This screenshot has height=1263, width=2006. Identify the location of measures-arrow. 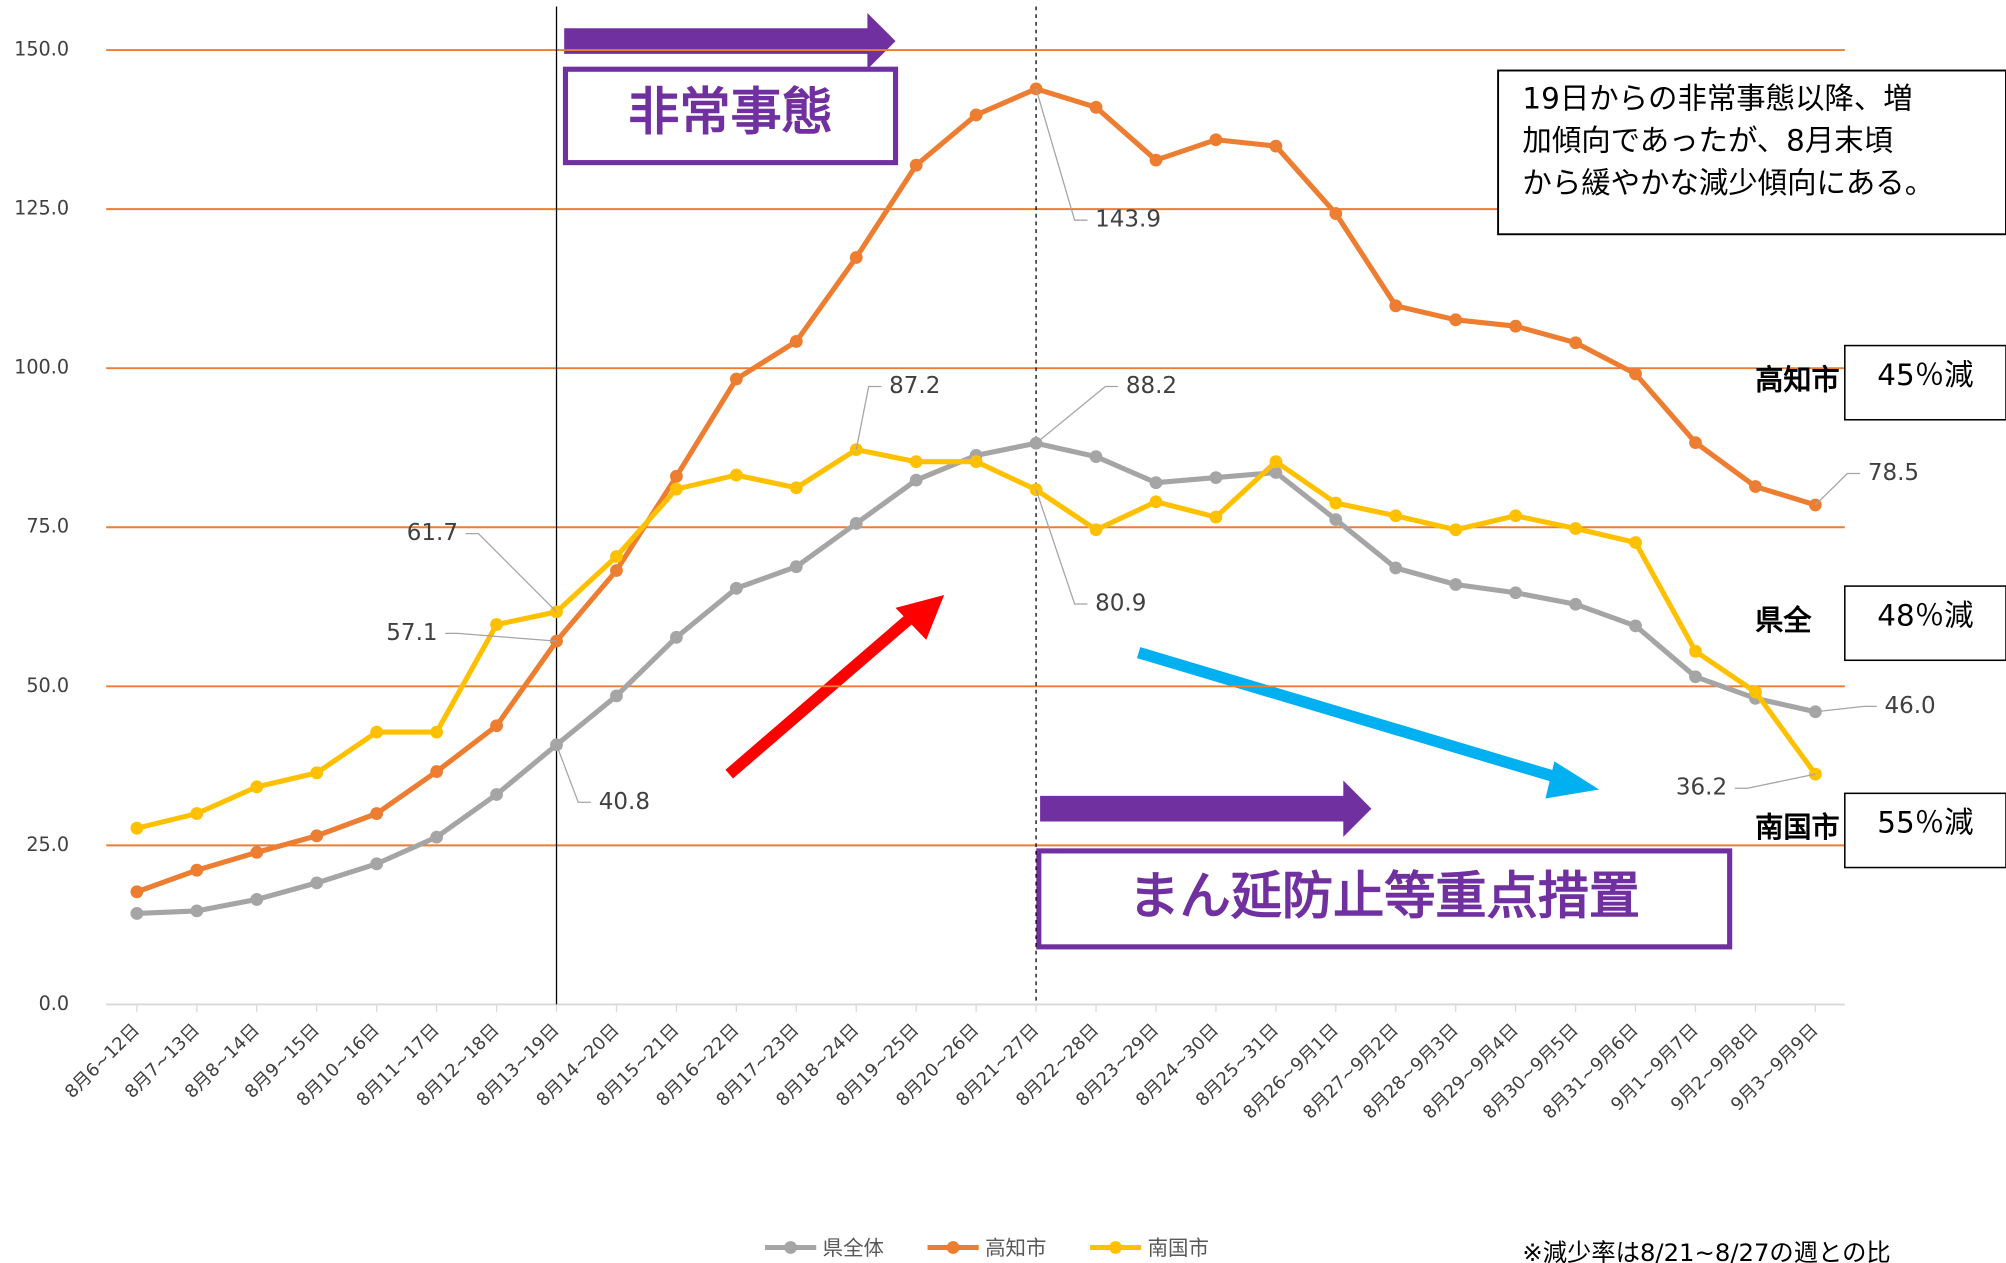
(1206, 808).